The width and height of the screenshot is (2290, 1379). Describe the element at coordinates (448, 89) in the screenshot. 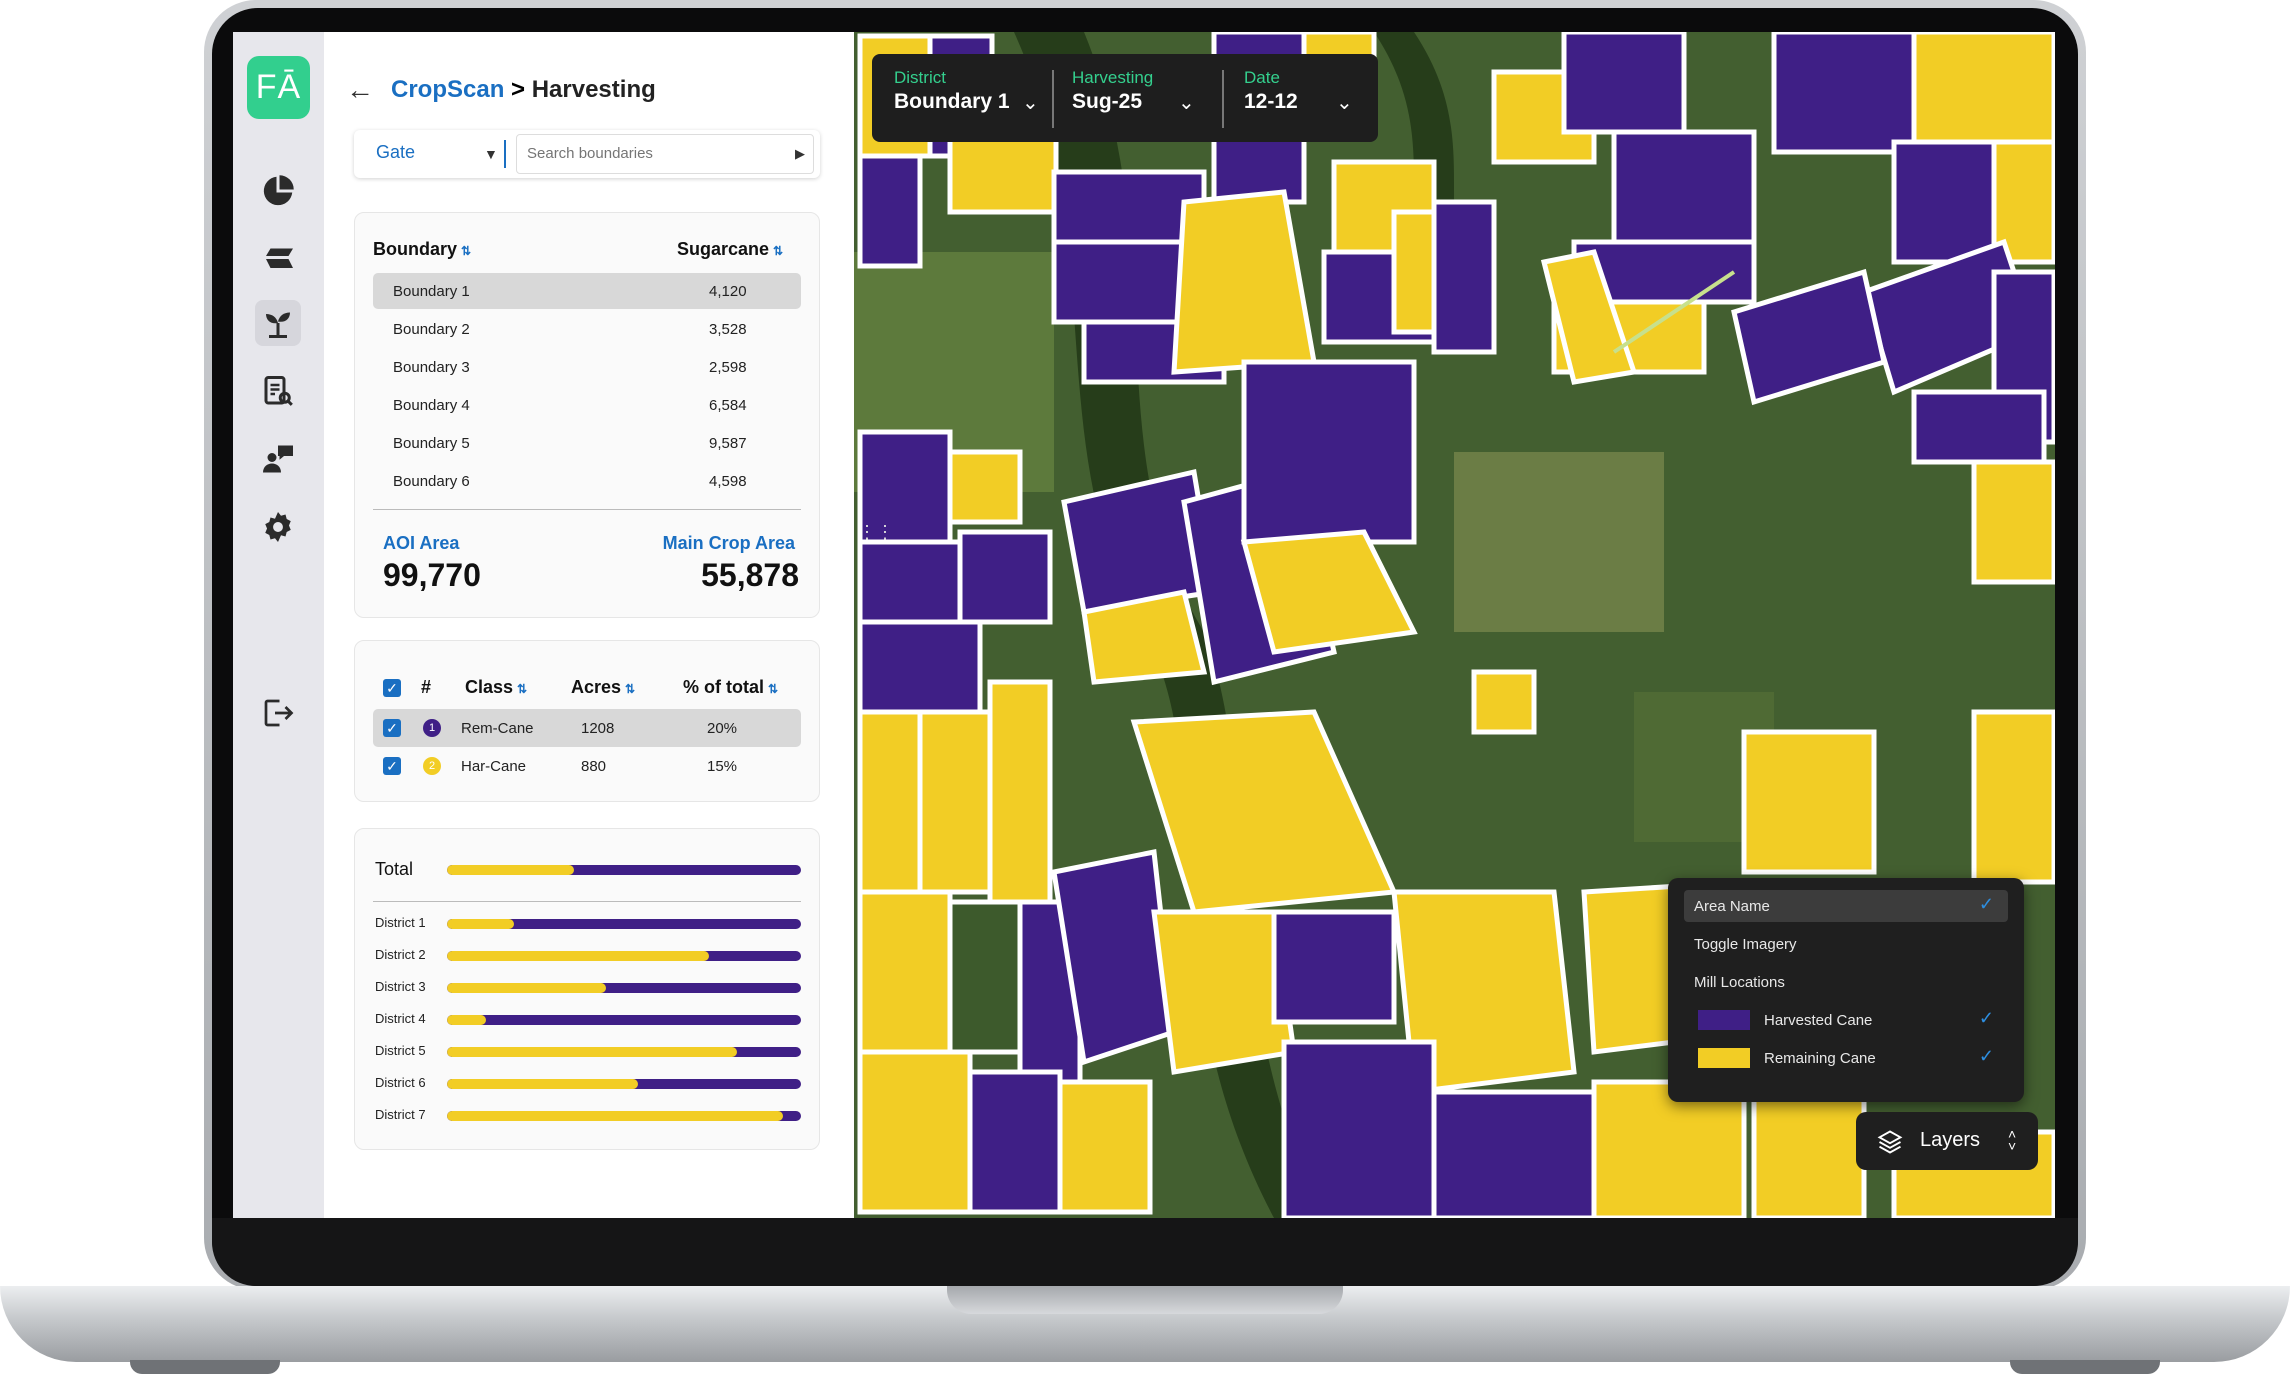

I see `breadcrumb-root-link: CropScan` at that location.